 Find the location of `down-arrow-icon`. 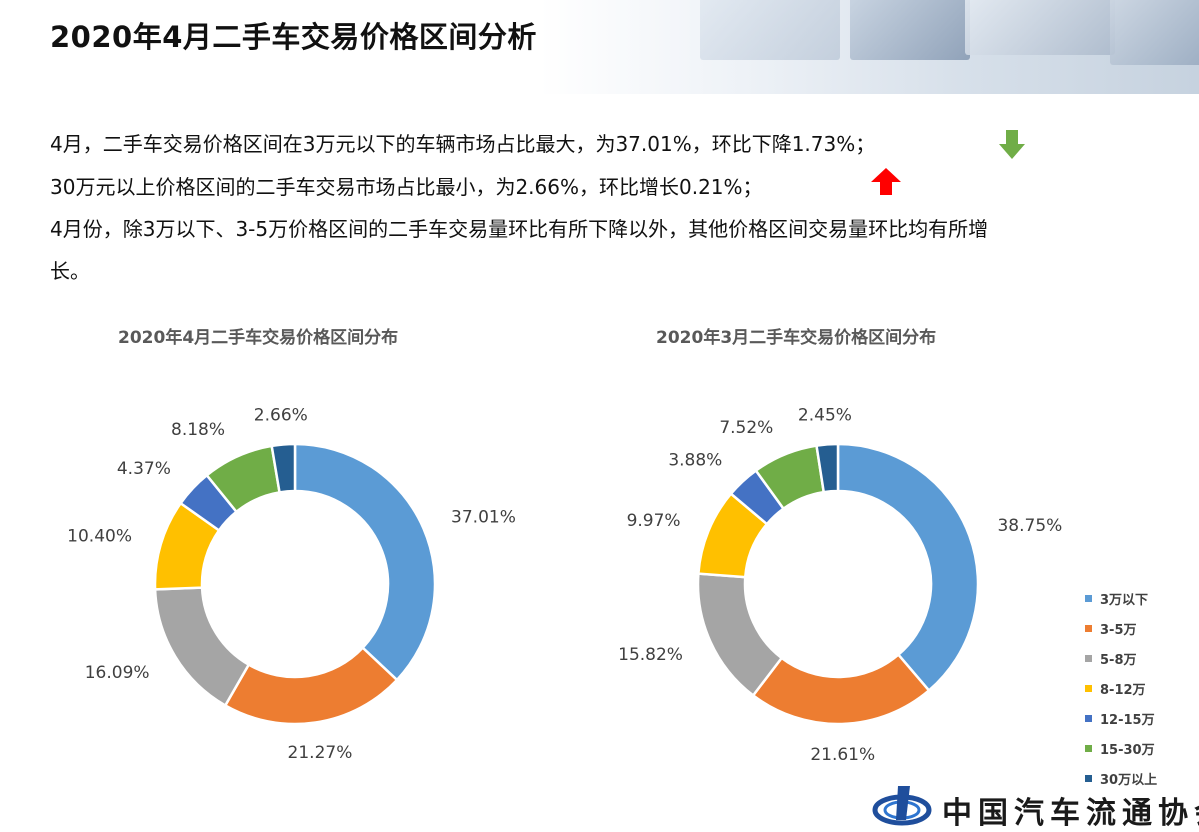

down-arrow-icon is located at coordinates (1012, 144).